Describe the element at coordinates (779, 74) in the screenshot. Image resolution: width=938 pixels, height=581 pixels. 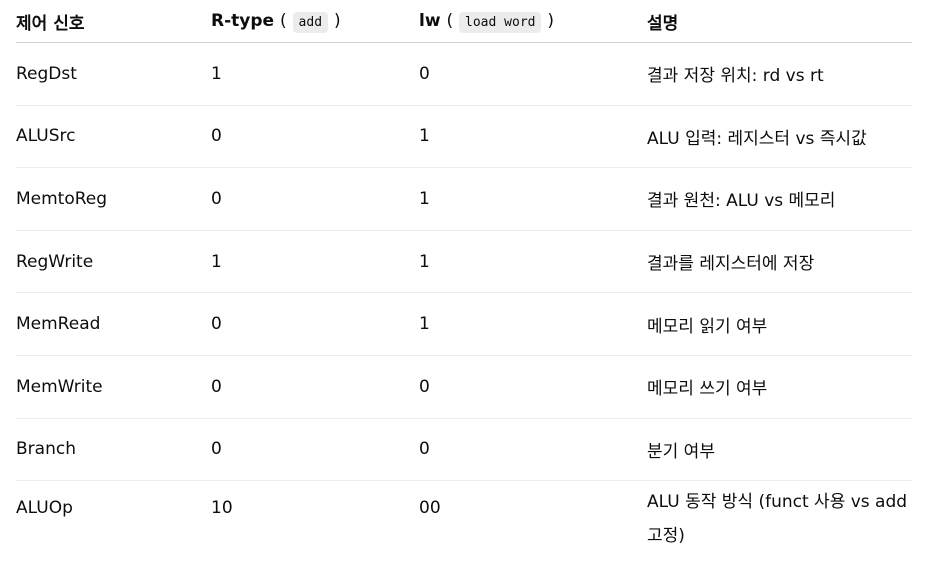
I see `cell-description: 결과 저장 위치: rd vs rt` at that location.